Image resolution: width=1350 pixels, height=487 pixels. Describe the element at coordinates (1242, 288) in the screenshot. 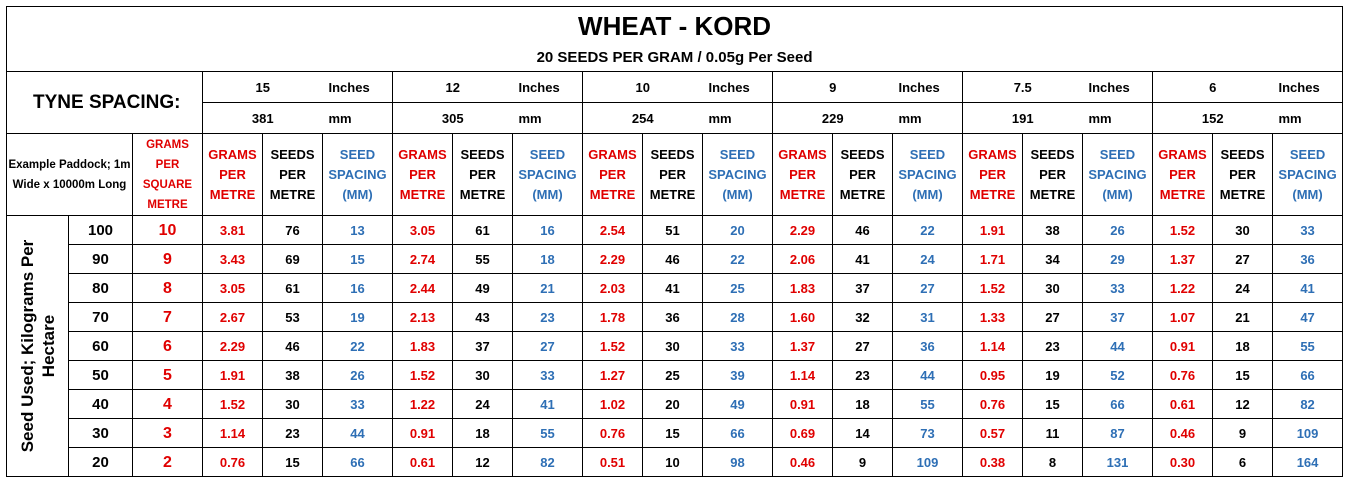

I see `seeds-per-metre-value: 24` at that location.